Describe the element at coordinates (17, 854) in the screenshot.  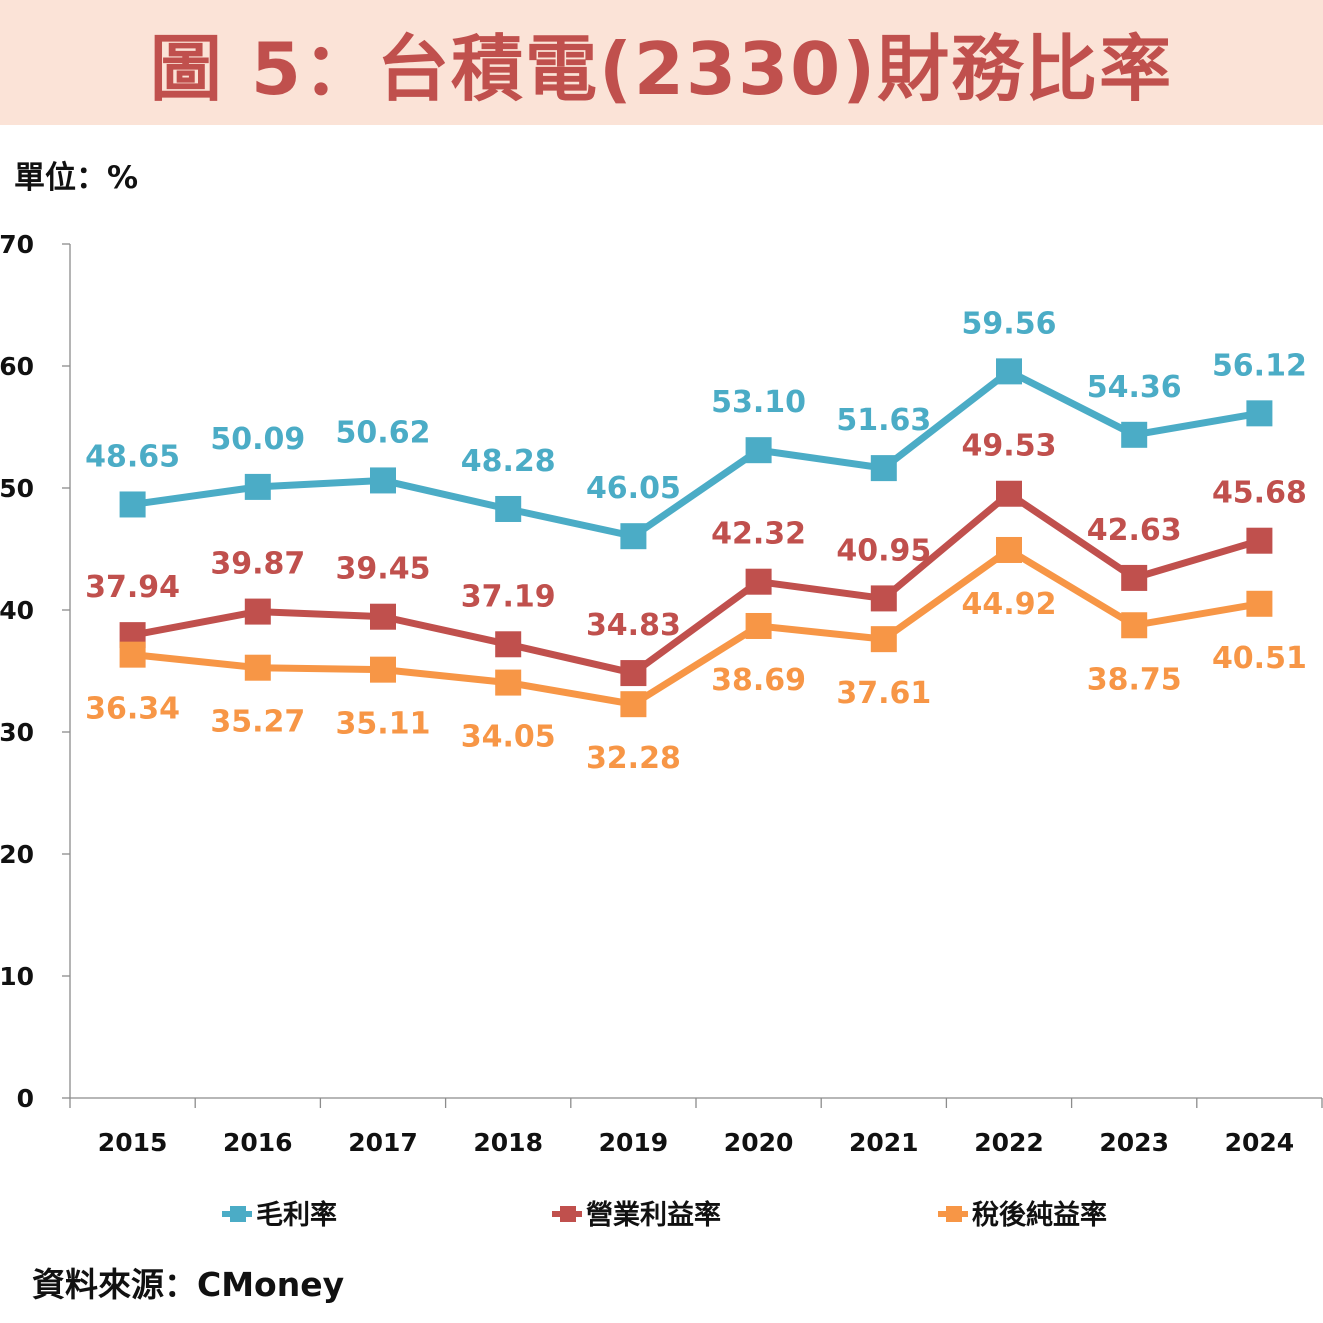
I see `y-tick-label: 20` at that location.